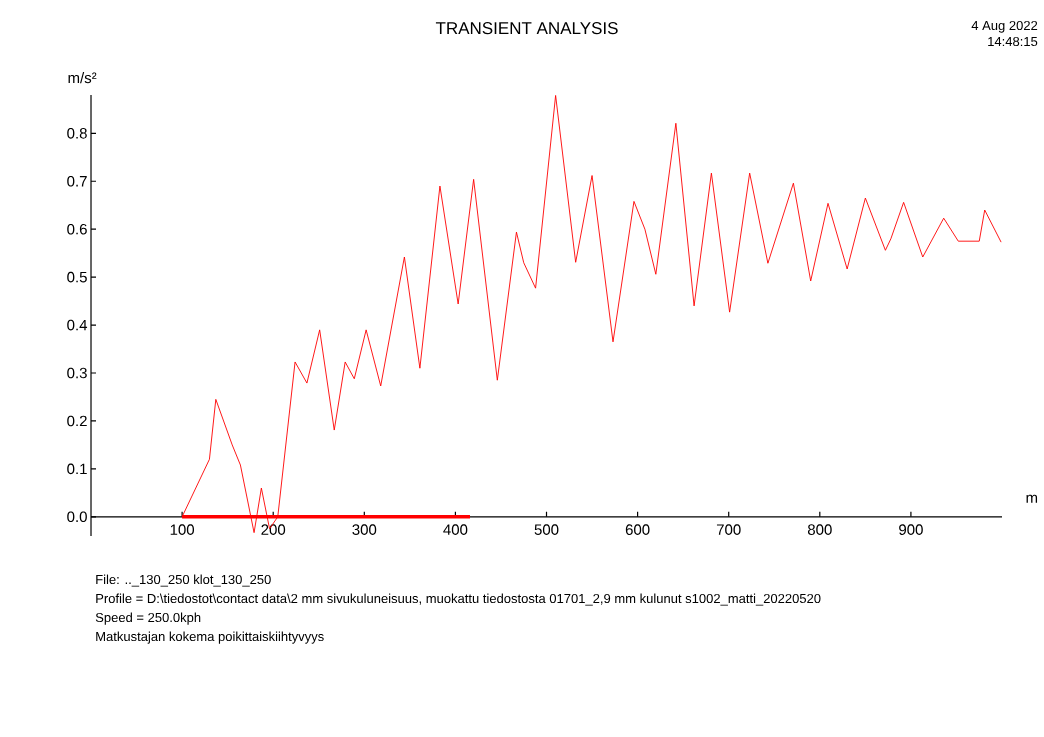  I want to click on x-tick-label: 400, so click(455, 529).